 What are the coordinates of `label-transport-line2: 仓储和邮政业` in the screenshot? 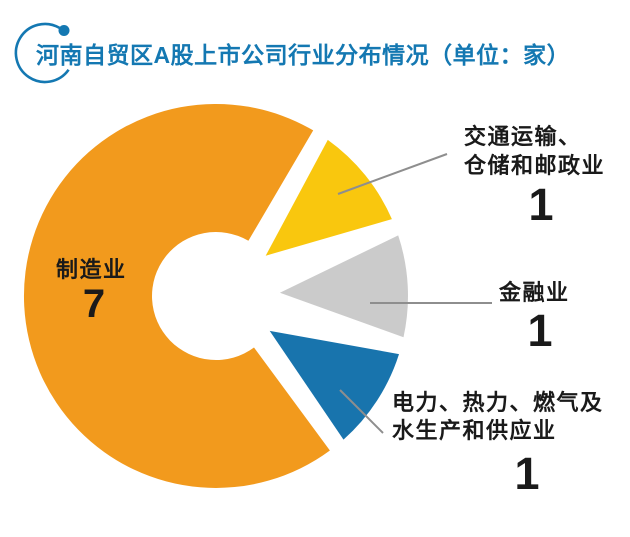 It's located at (535, 165).